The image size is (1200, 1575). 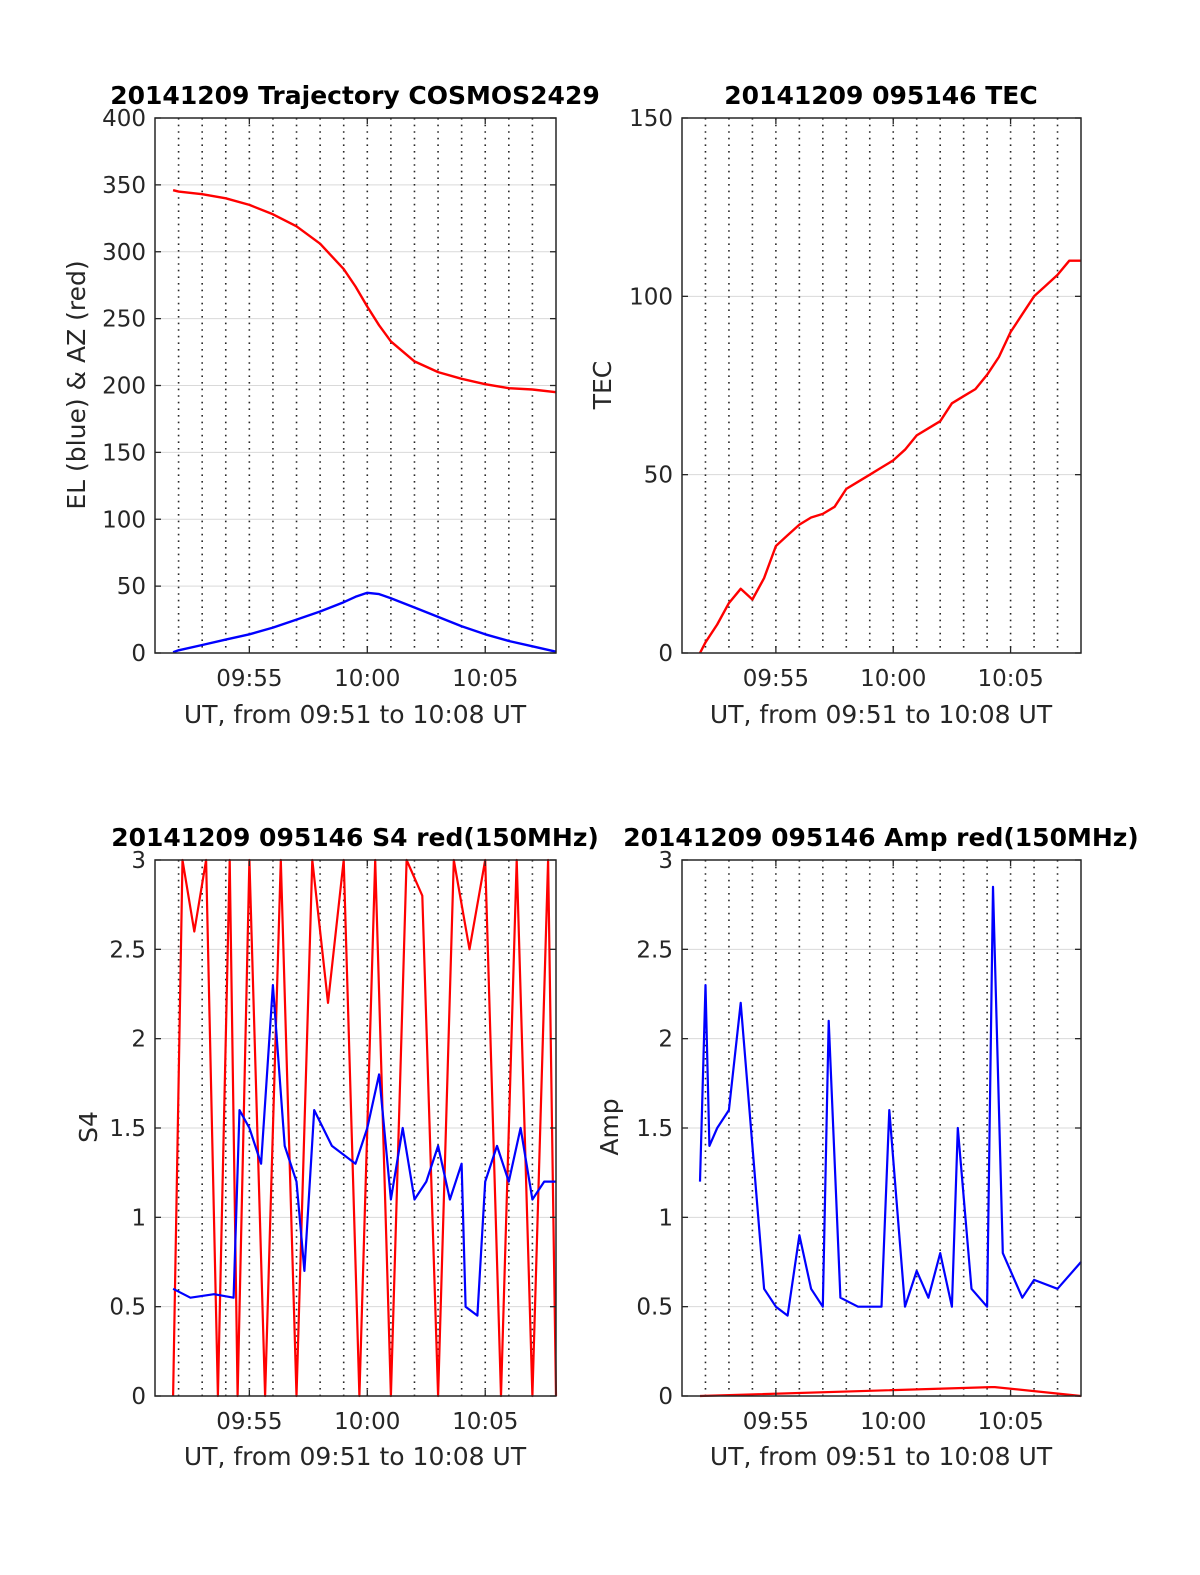 I want to click on amp-ytick-label: 1.5, so click(x=654, y=1129).